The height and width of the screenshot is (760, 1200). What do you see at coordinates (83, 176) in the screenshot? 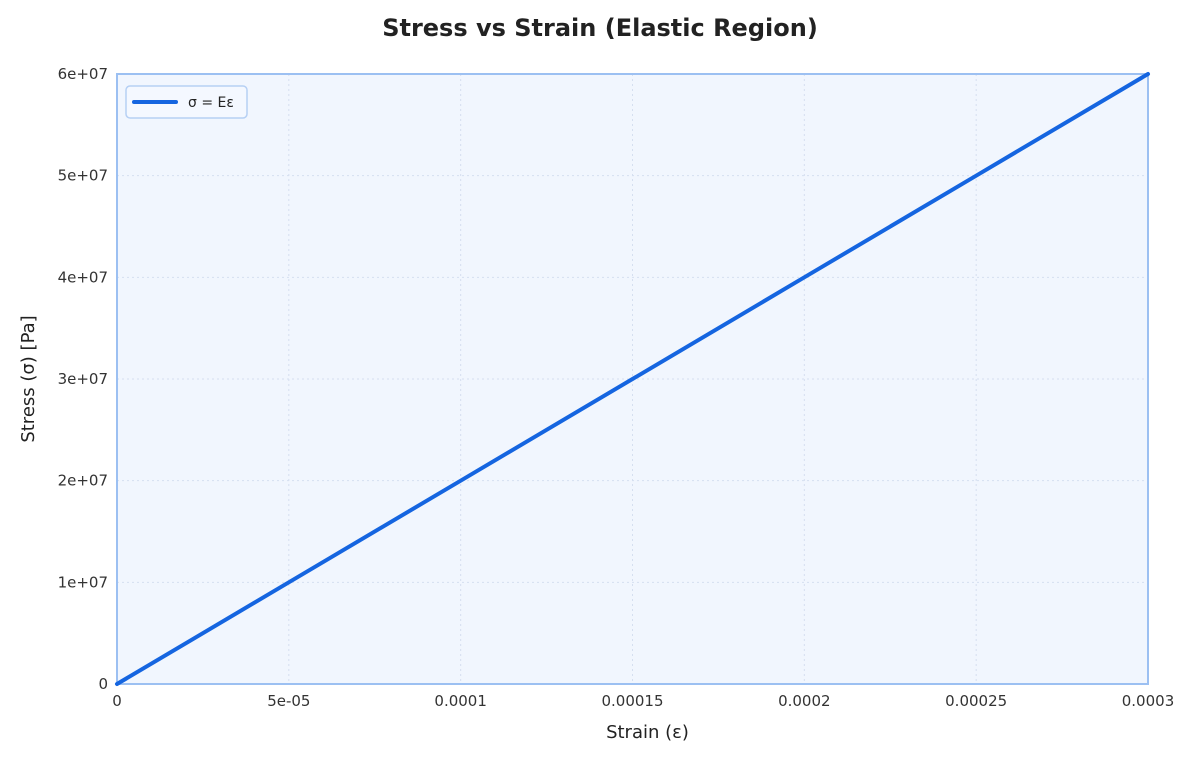
I see `y-tick-label: 5e+07` at bounding box center [83, 176].